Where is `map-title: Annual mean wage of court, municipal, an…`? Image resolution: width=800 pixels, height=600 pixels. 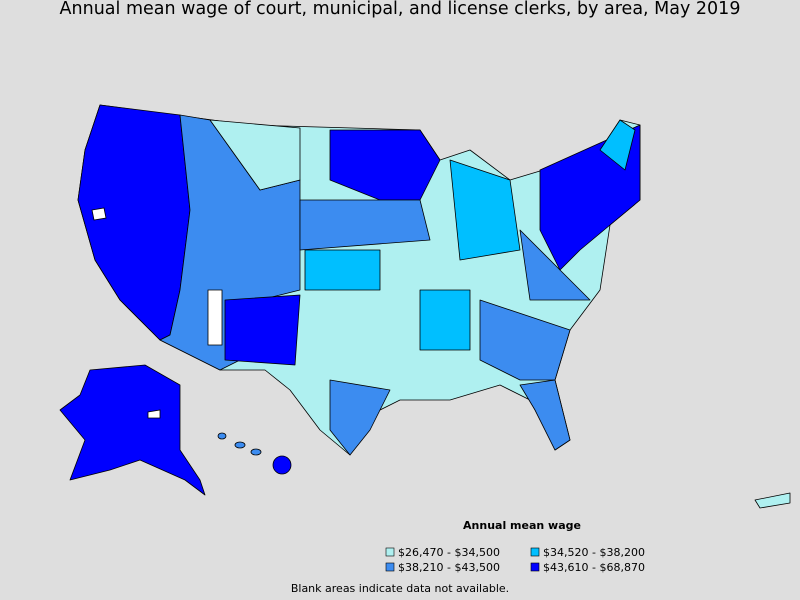
map-title: Annual mean wage of court, municipal, an… is located at coordinates (400, 9).